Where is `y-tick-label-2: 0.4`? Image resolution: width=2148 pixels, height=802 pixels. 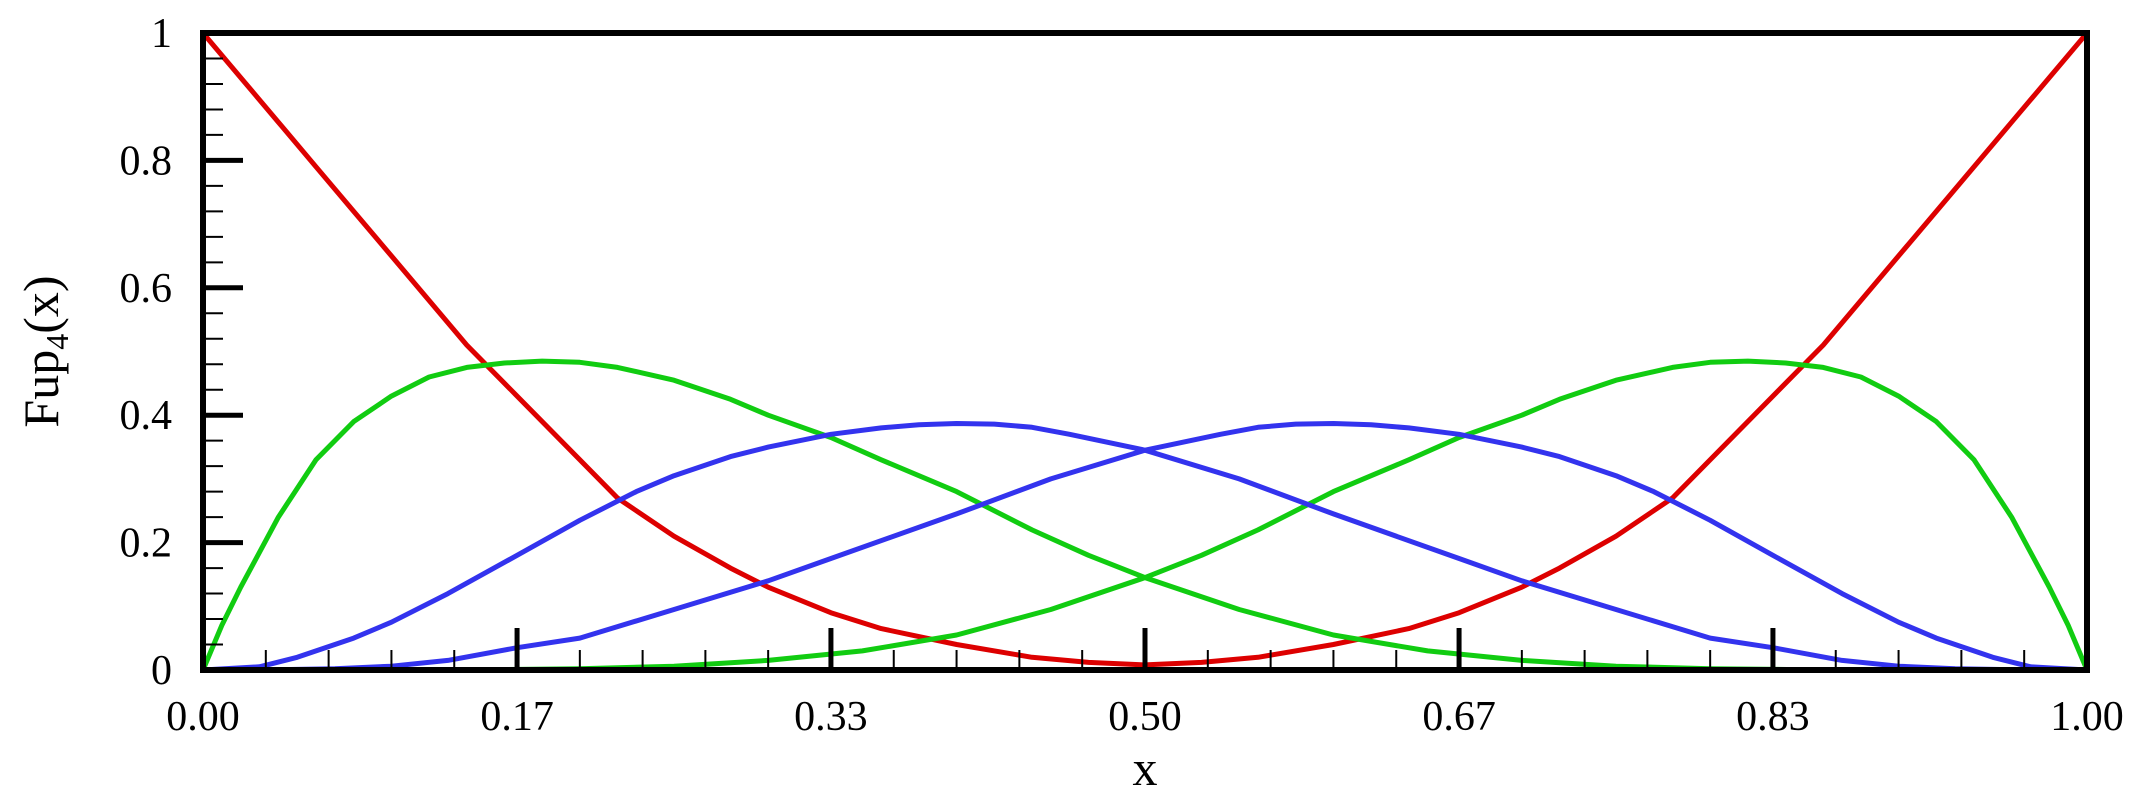 y-tick-label-2: 0.4 is located at coordinates (146, 416).